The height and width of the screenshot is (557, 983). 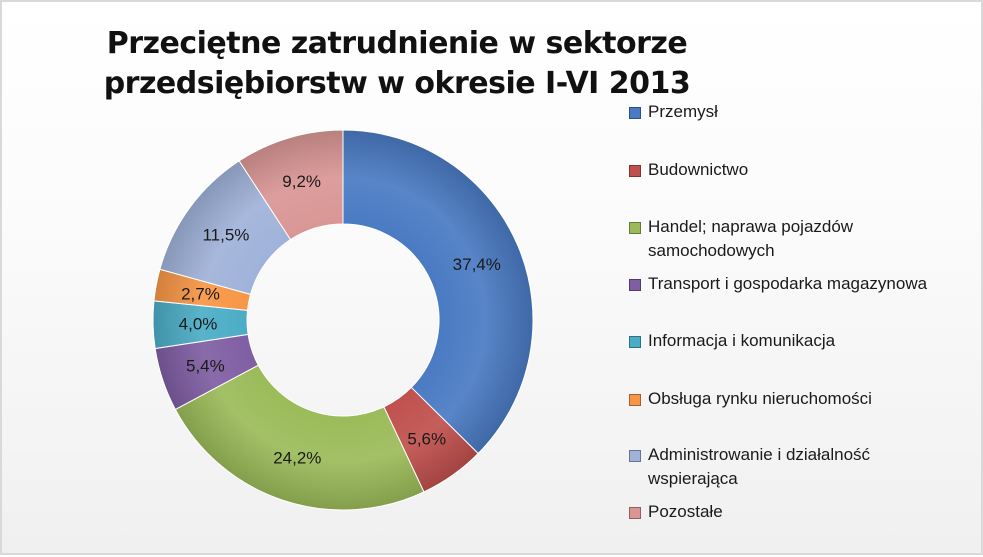 I want to click on data-label-1: 5,6%, so click(x=426, y=438).